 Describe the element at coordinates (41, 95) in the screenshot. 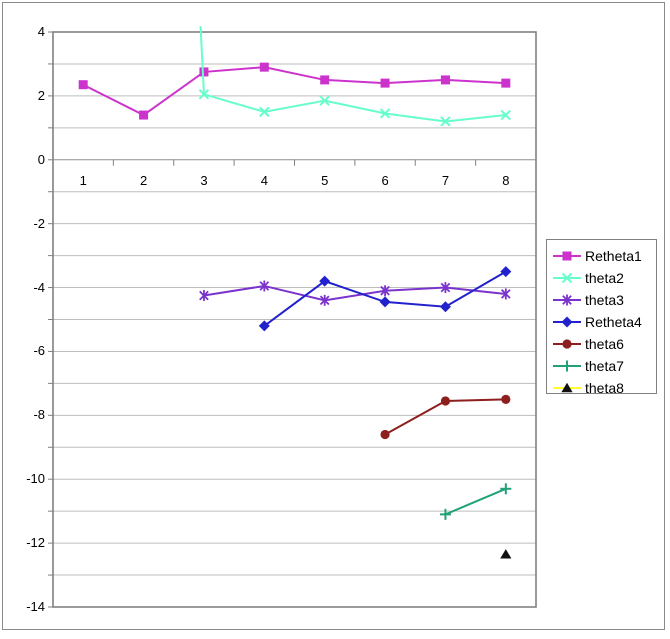

I see `y-axis-label-2: 2` at that location.